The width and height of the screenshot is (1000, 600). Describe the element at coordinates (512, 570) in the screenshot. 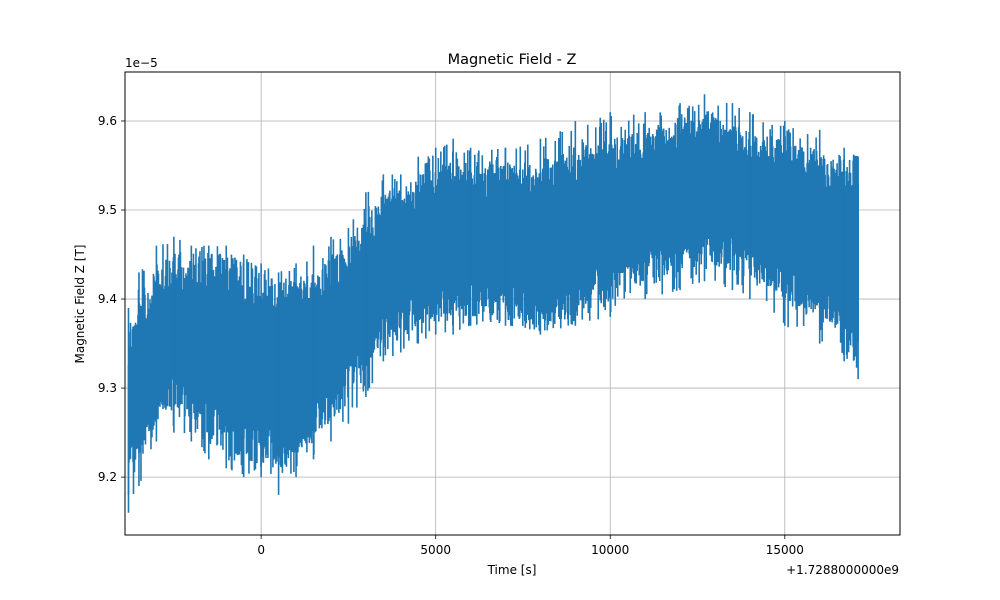

I see `x-axis-label: Time [s]` at that location.